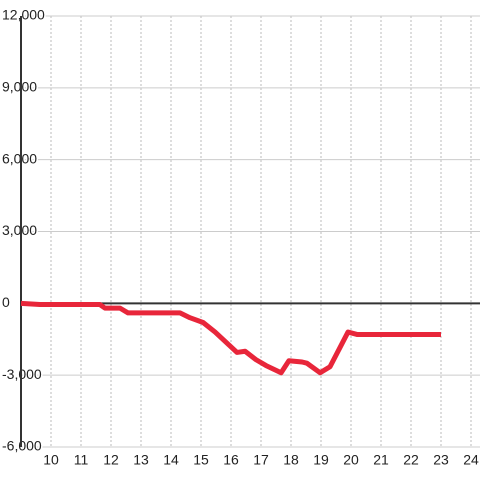 This screenshot has height=480, width=480. Describe the element at coordinates (19, 158) in the screenshot. I see `y-tick-label: 6,000` at that location.